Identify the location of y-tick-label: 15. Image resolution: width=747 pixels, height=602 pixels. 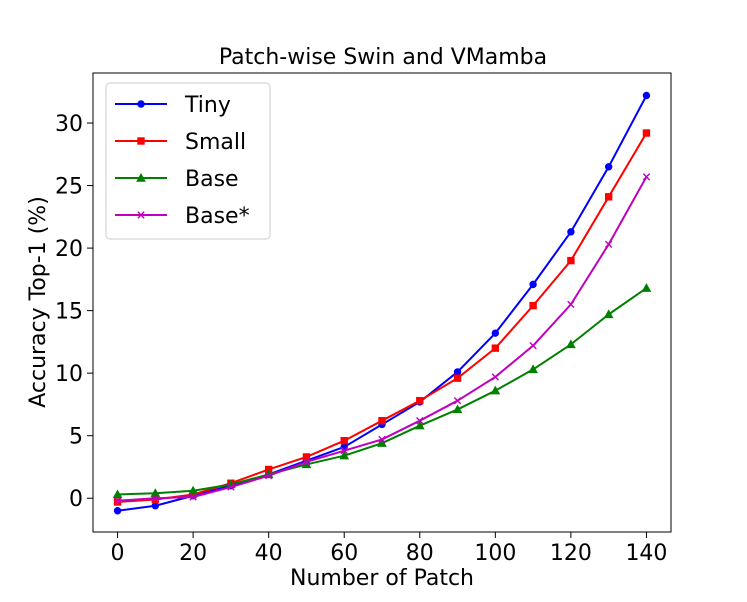
(69, 312).